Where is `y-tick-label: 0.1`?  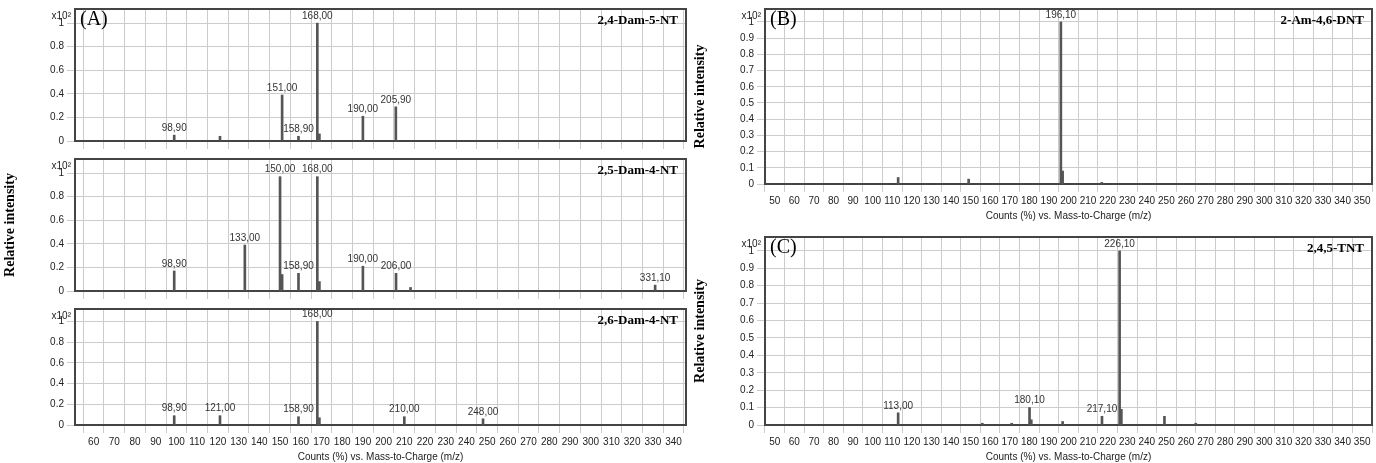 y-tick-label: 0.1 is located at coordinates (747, 407).